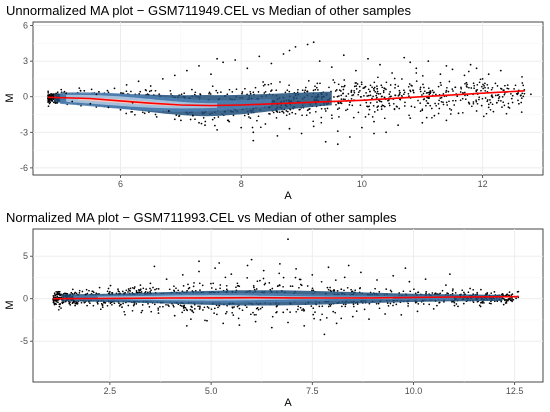 The height and width of the screenshot is (412, 550). I want to click on x-tick-label: 5.0, so click(211, 391).